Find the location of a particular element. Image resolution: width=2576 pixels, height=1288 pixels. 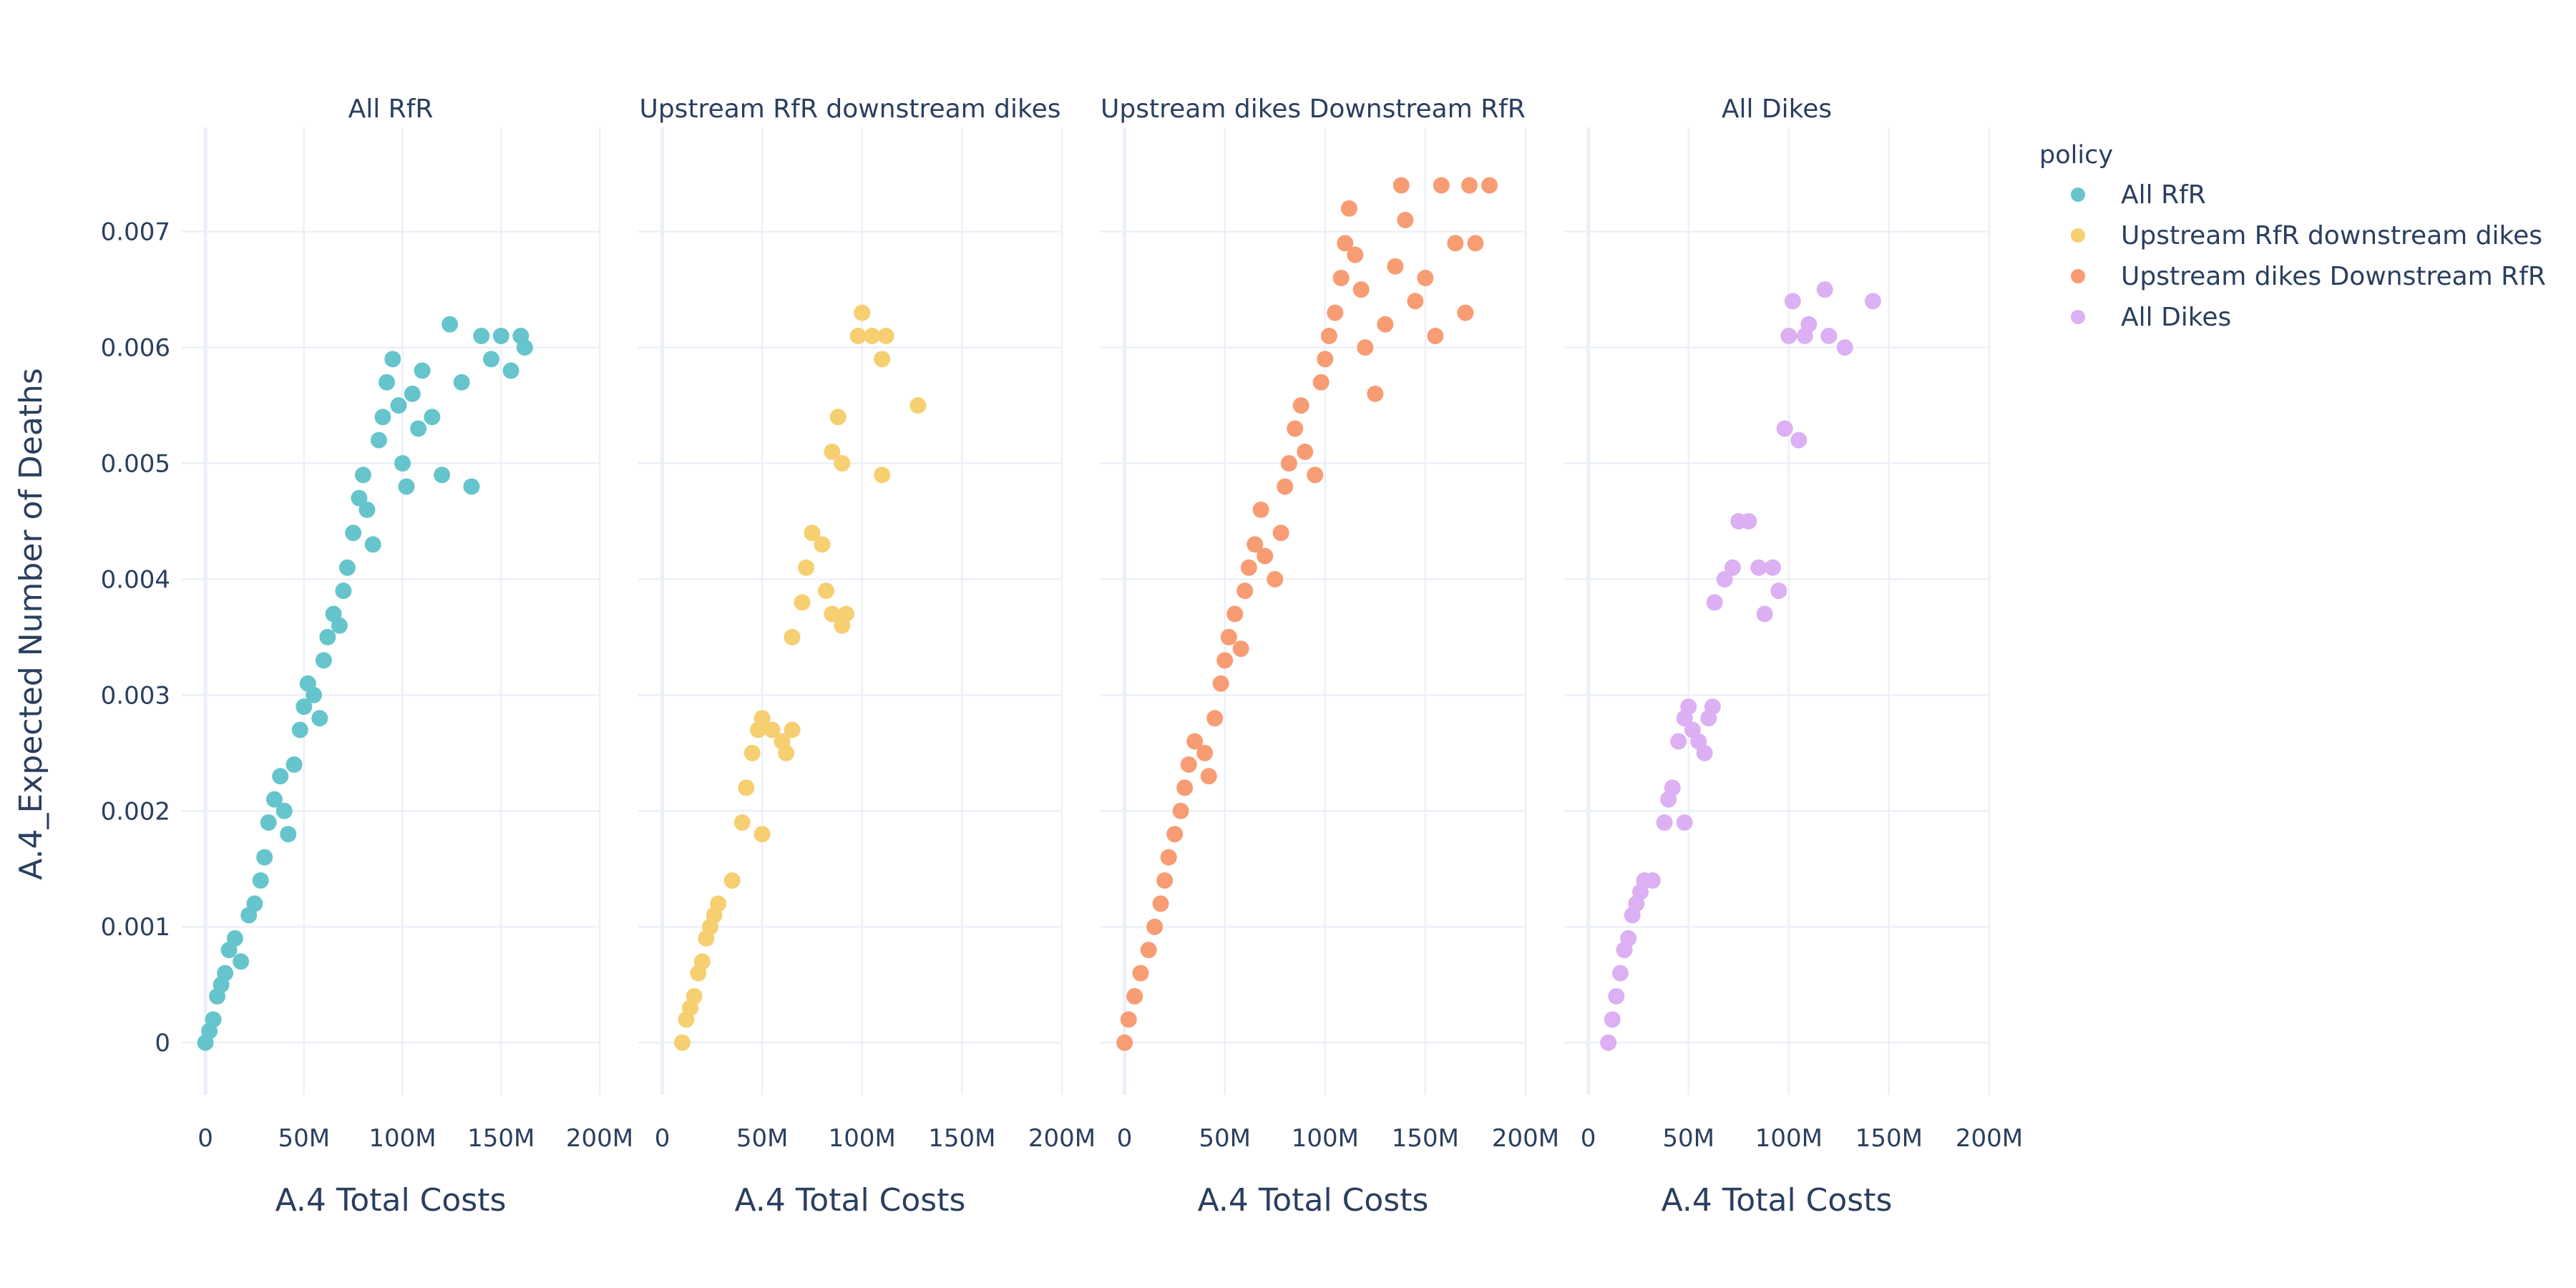

legend-item: All Dikes is located at coordinates (2151, 317).